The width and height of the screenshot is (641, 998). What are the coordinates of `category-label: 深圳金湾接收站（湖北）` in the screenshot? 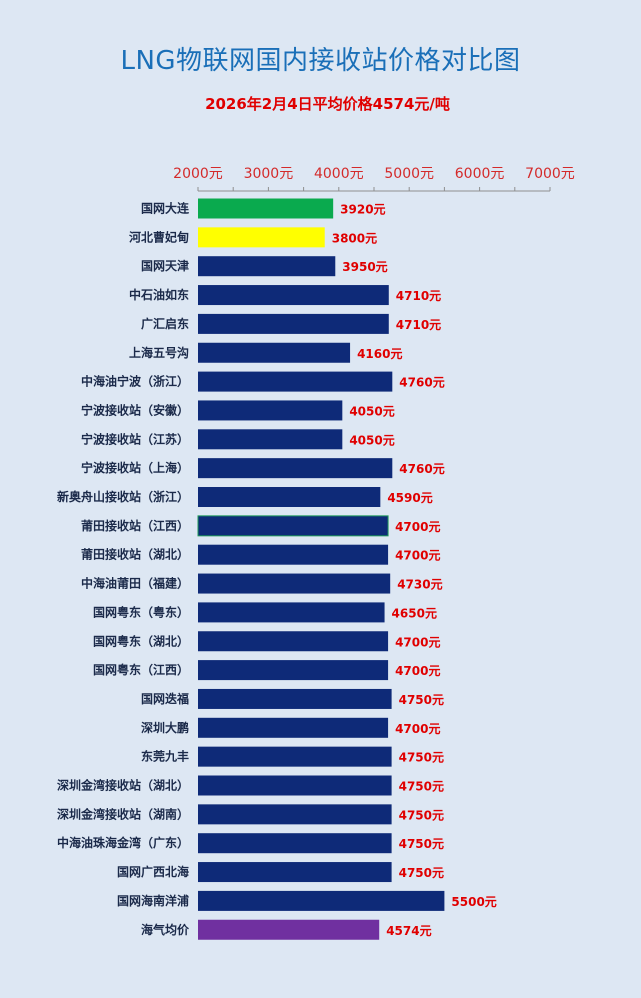 It's located at (123, 785).